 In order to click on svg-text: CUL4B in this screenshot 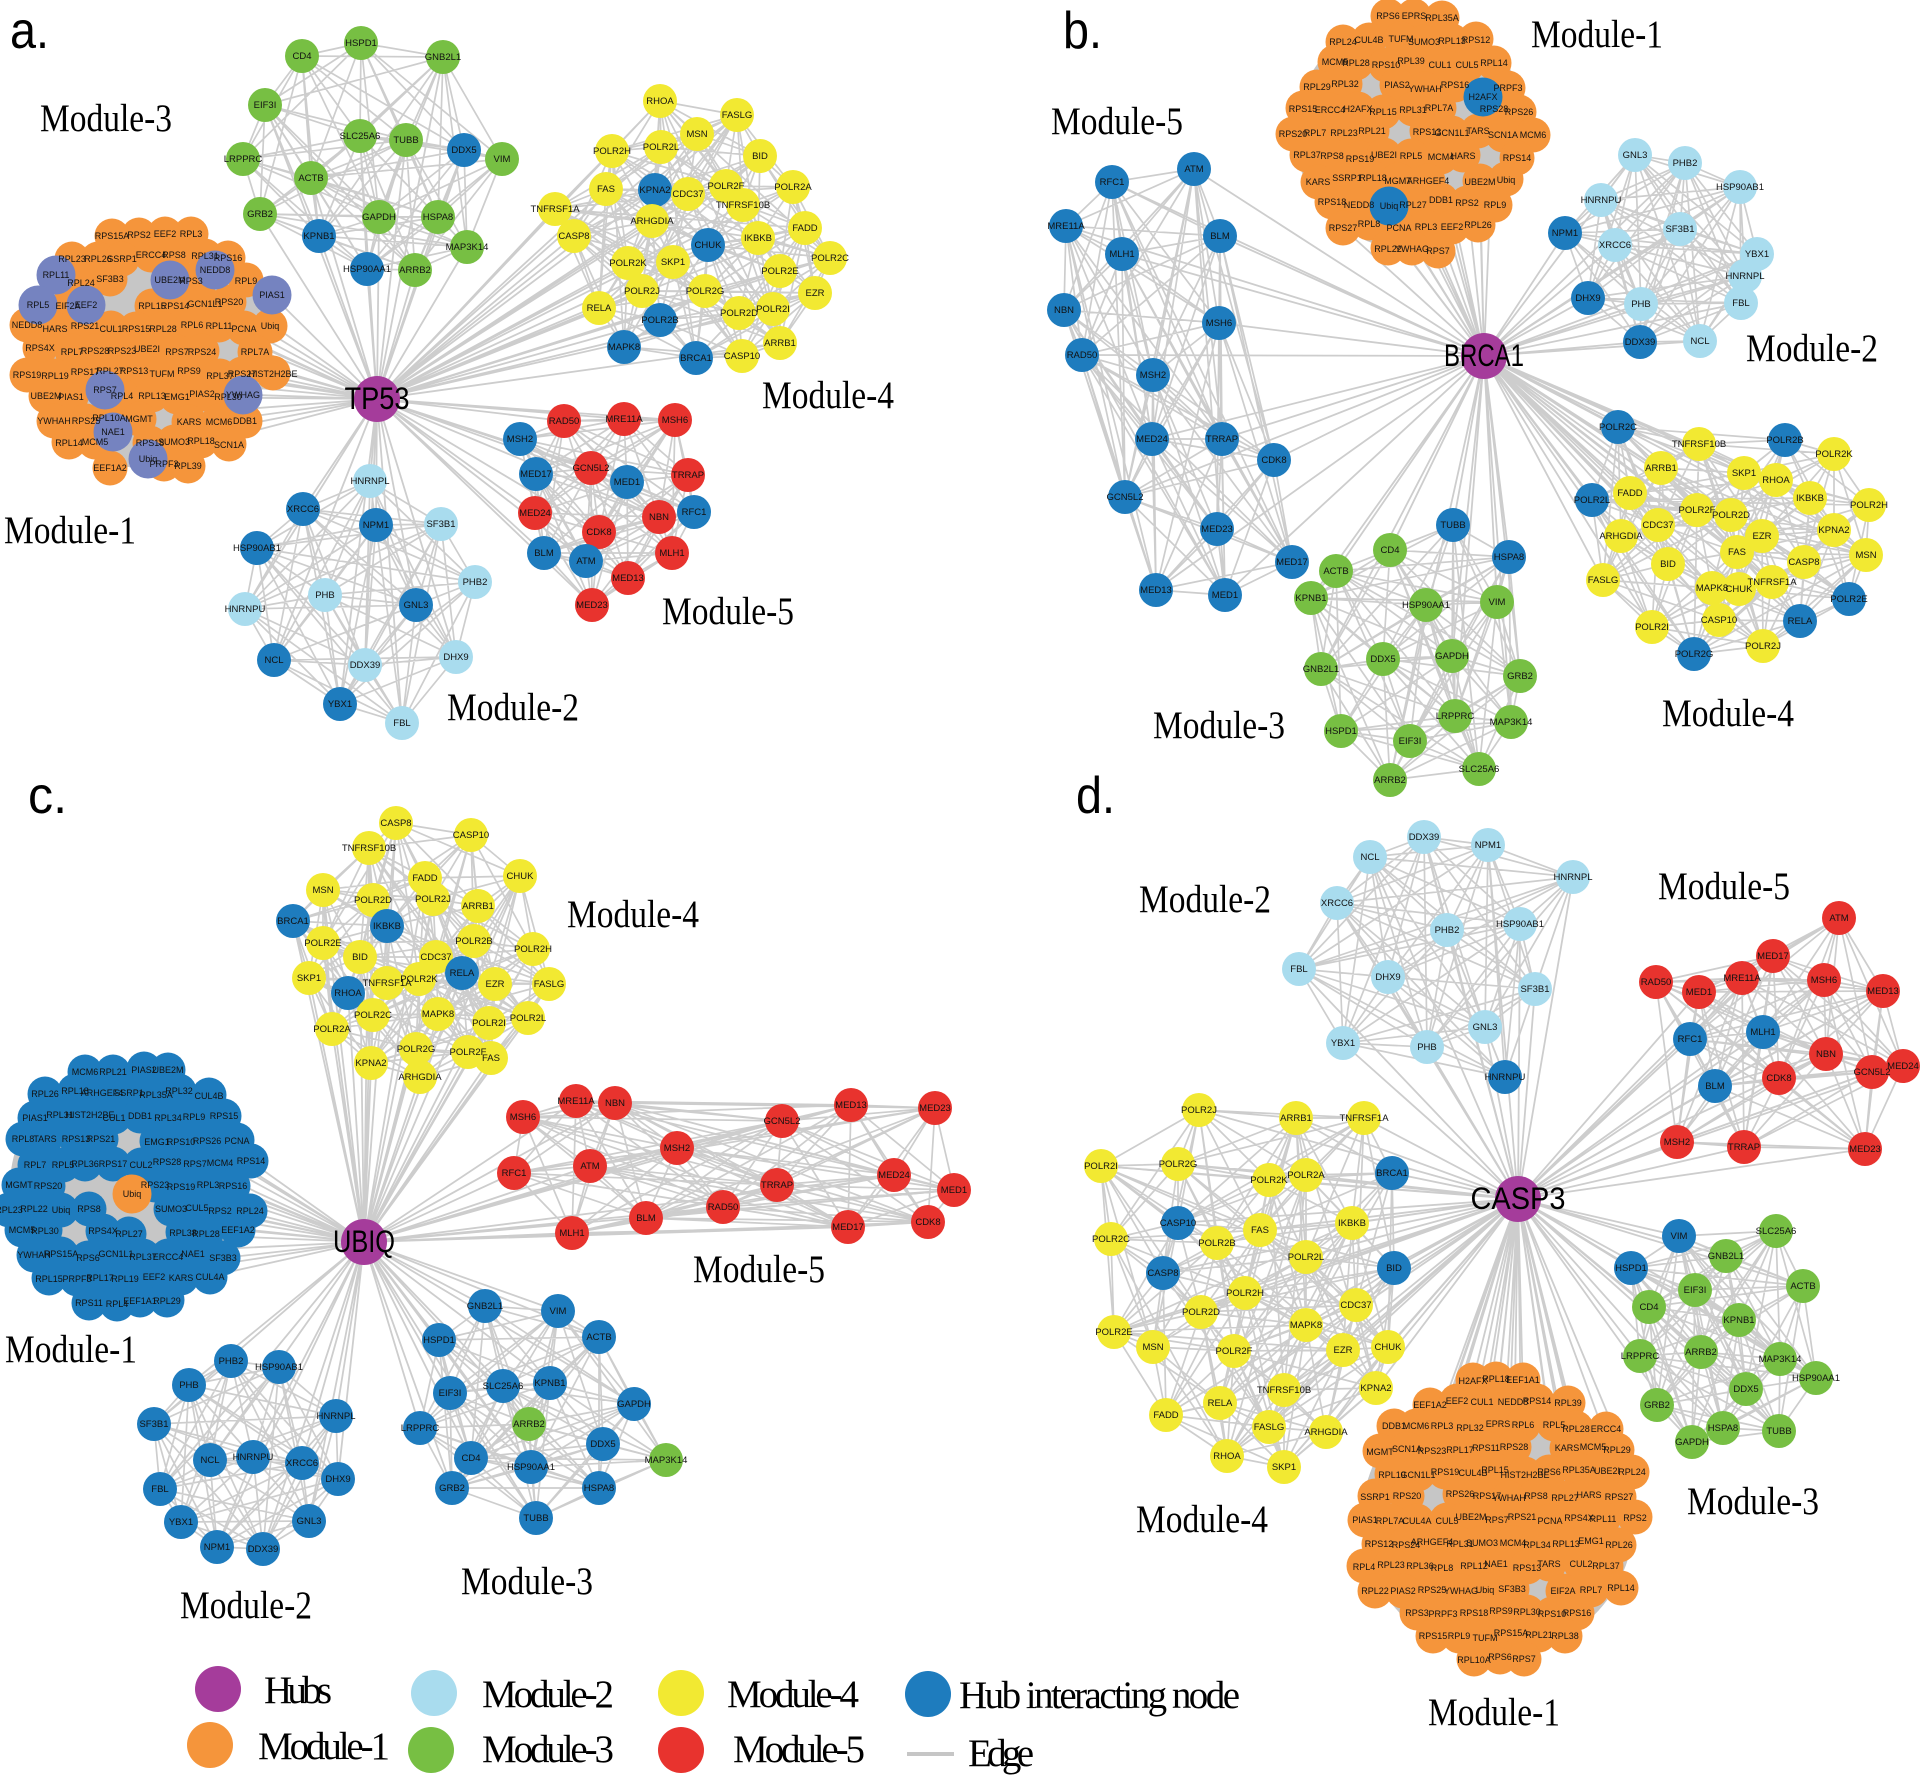, I will do `click(1368, 40)`.